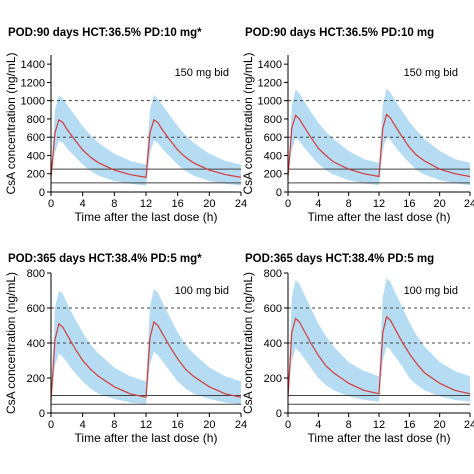  Describe the element at coordinates (105, 259) in the screenshot. I see `chart-title: POD:365 days HCT:38.4% PD:5 mg*` at that location.